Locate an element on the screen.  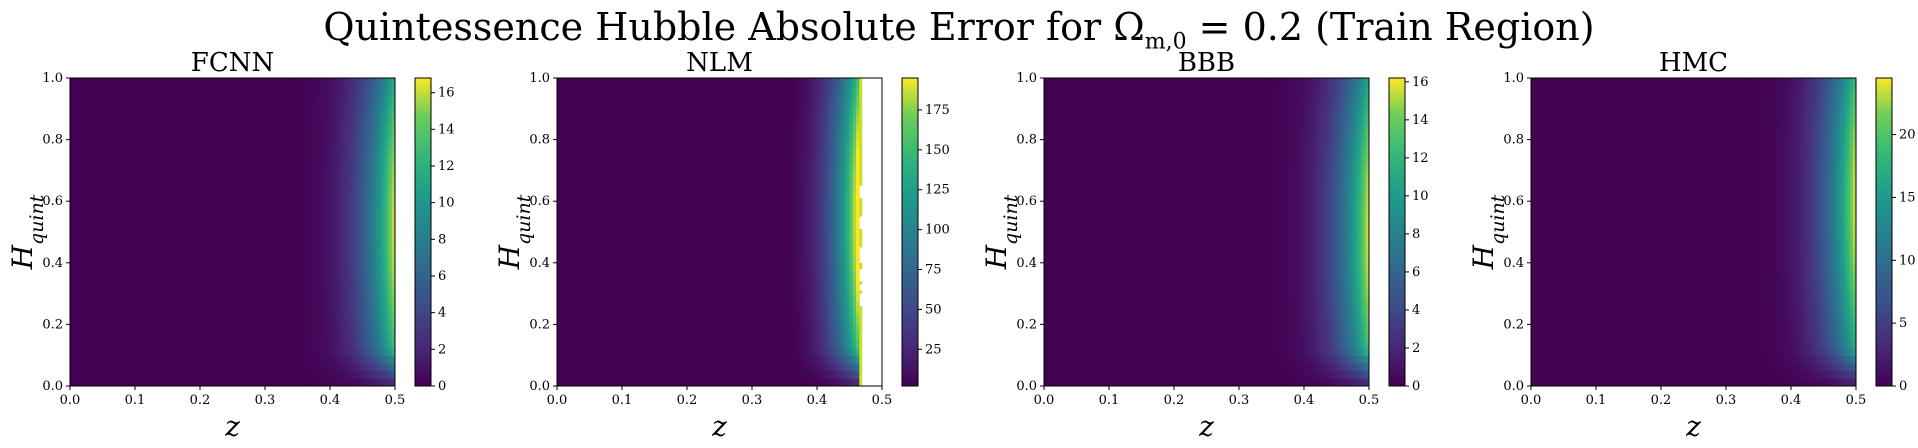
colorbar-tick-label: 8 is located at coordinates (442, 239).